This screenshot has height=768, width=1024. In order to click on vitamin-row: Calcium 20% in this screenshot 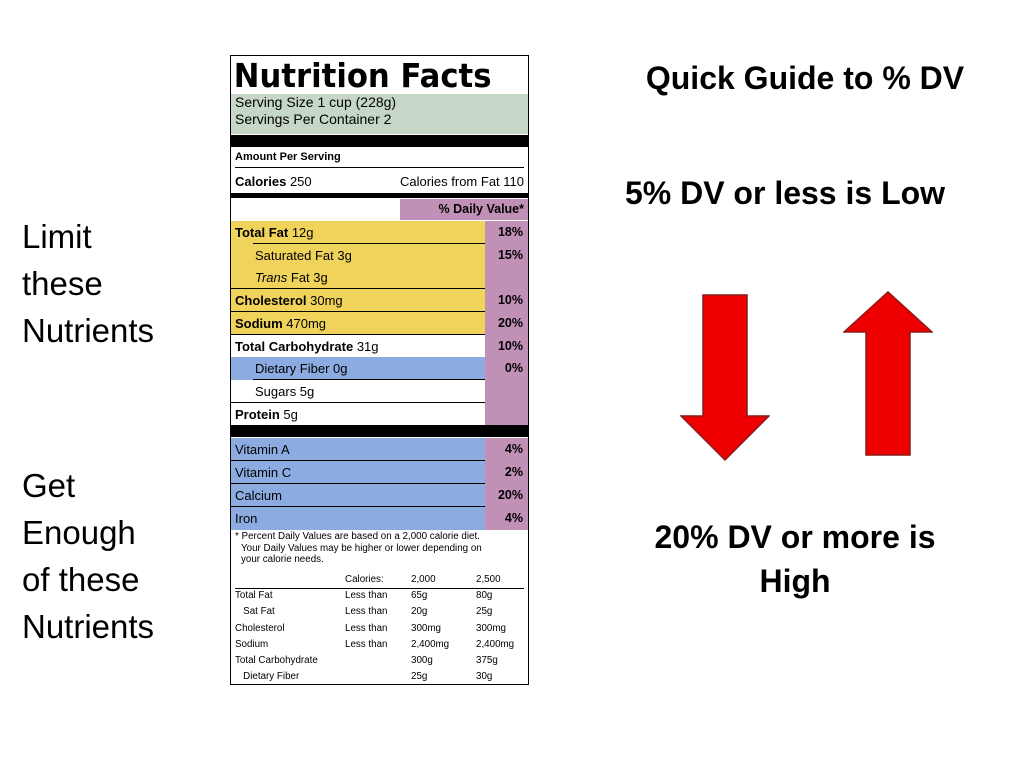, I will do `click(379, 495)`.